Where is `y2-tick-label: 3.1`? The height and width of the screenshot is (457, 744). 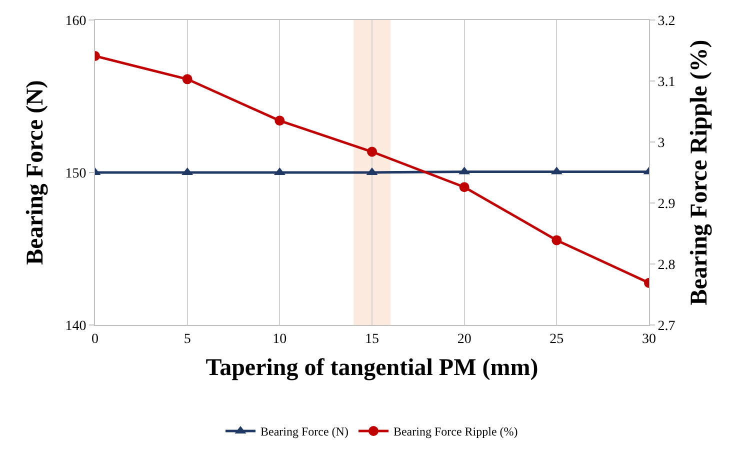
y2-tick-label: 3.1 is located at coordinates (667, 82).